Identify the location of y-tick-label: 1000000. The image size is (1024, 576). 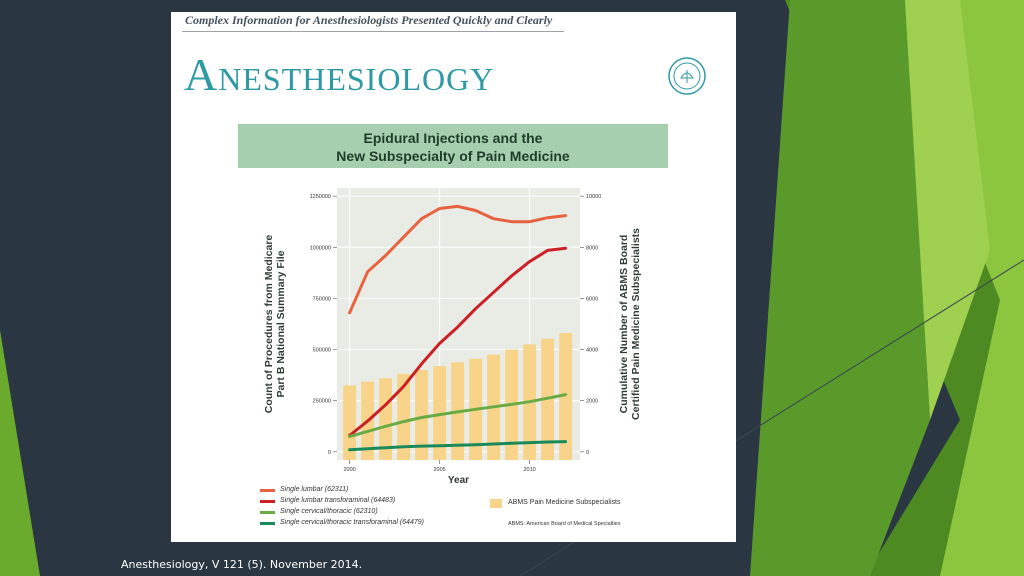
(320, 248).